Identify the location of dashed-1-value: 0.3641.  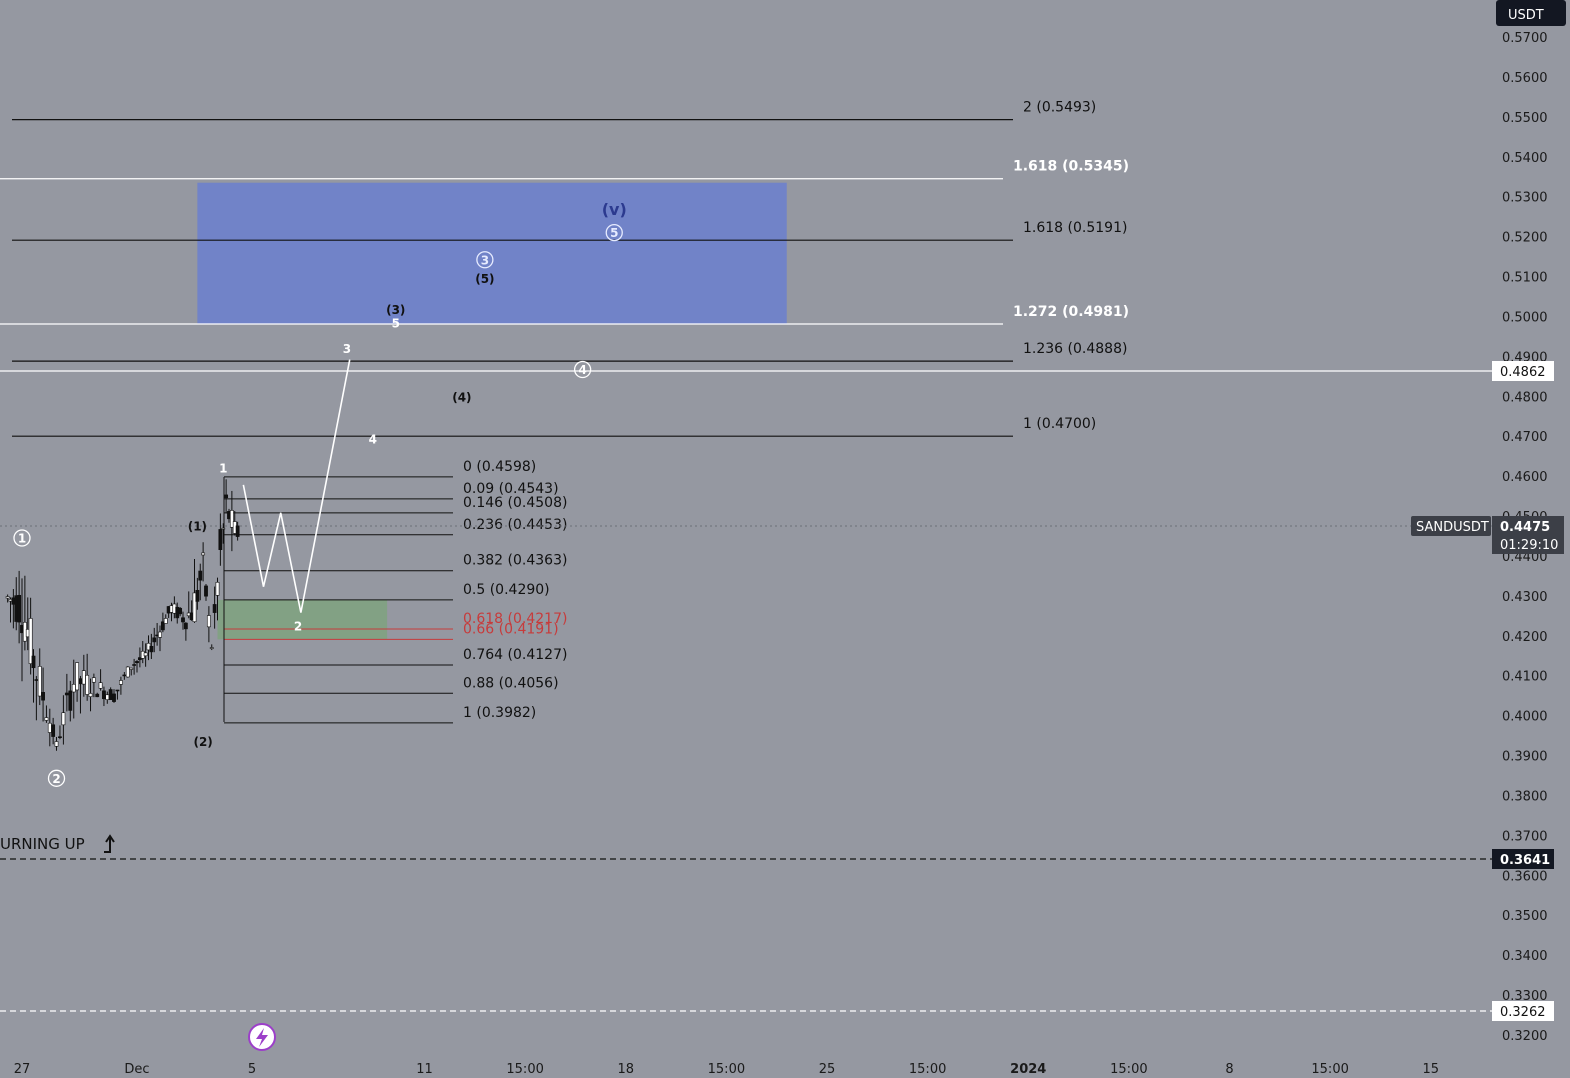
(1525, 860).